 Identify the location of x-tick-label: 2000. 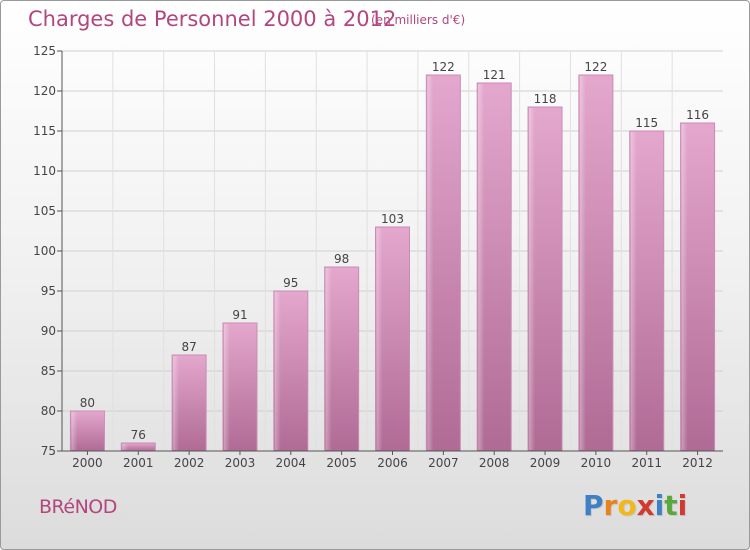
(87, 463).